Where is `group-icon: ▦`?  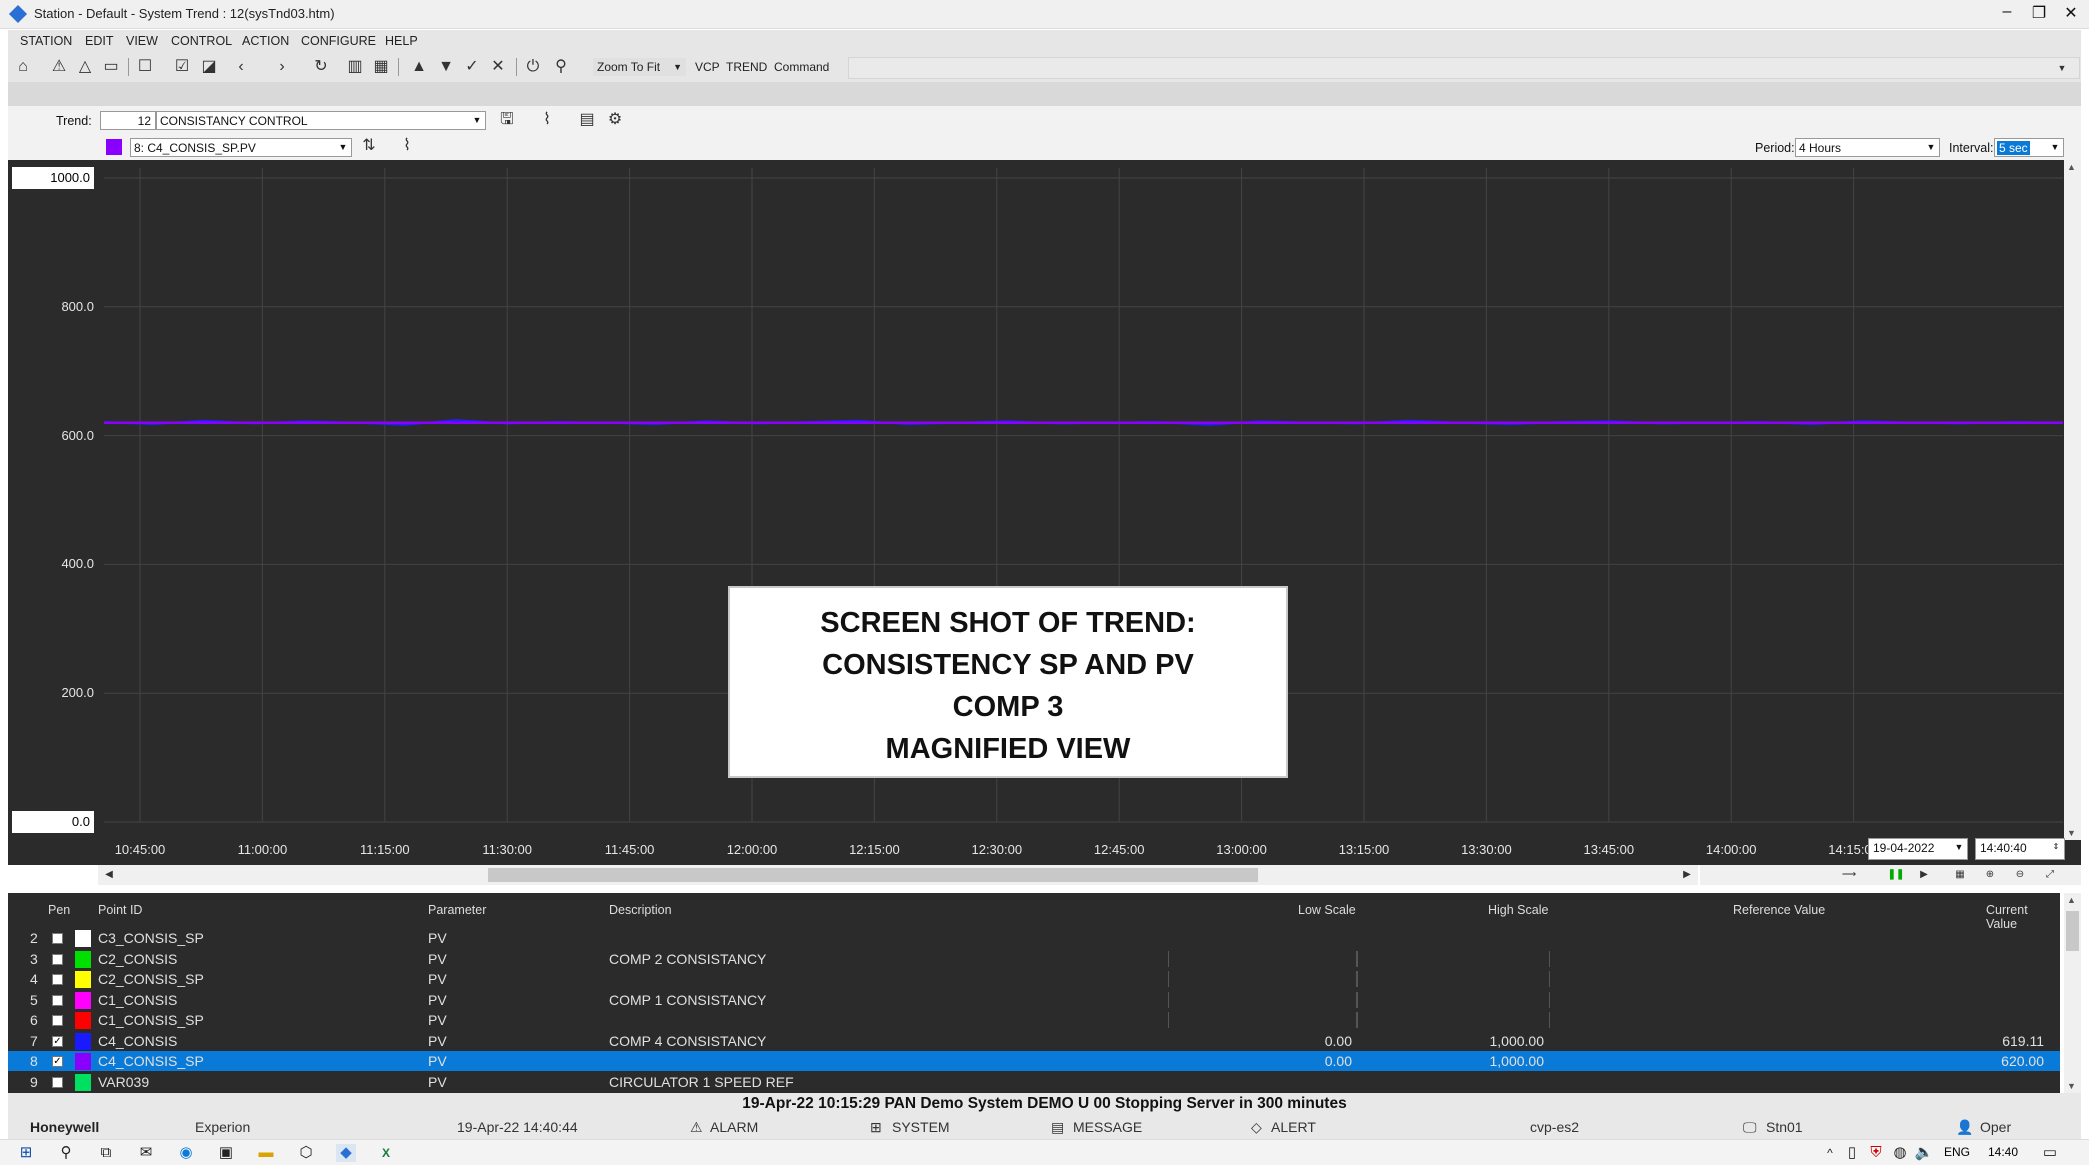
group-icon: ▦ is located at coordinates (381, 66).